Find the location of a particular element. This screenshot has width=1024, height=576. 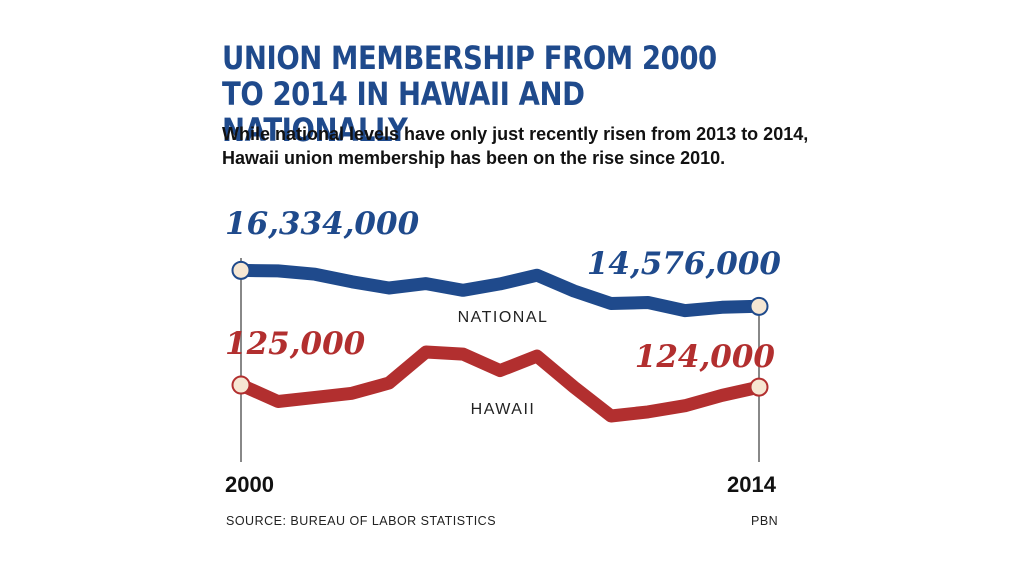

data-label-national-end: 14,576,000 is located at coordinates (684, 264).